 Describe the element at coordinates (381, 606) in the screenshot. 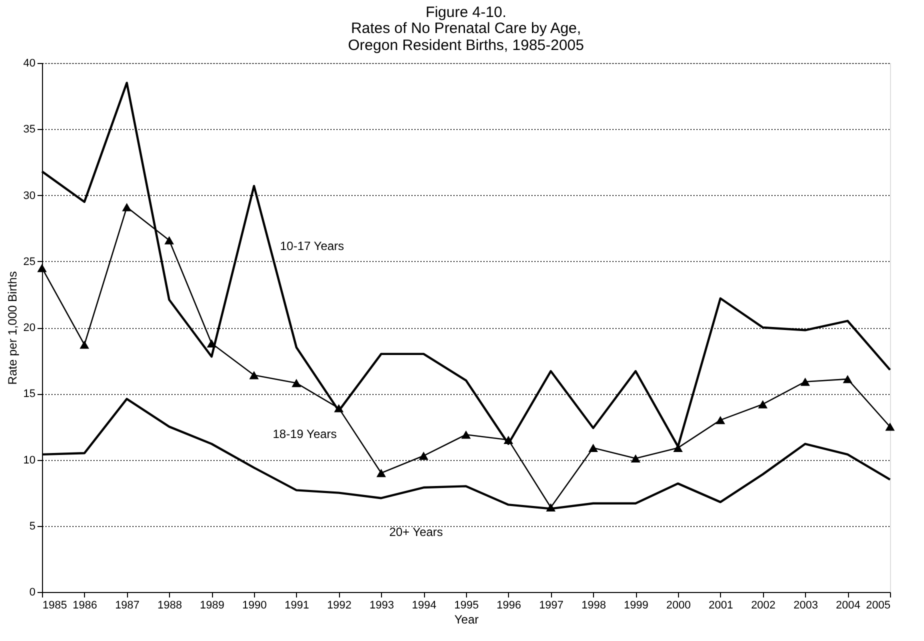

I see `x-tick-label: 1993` at that location.